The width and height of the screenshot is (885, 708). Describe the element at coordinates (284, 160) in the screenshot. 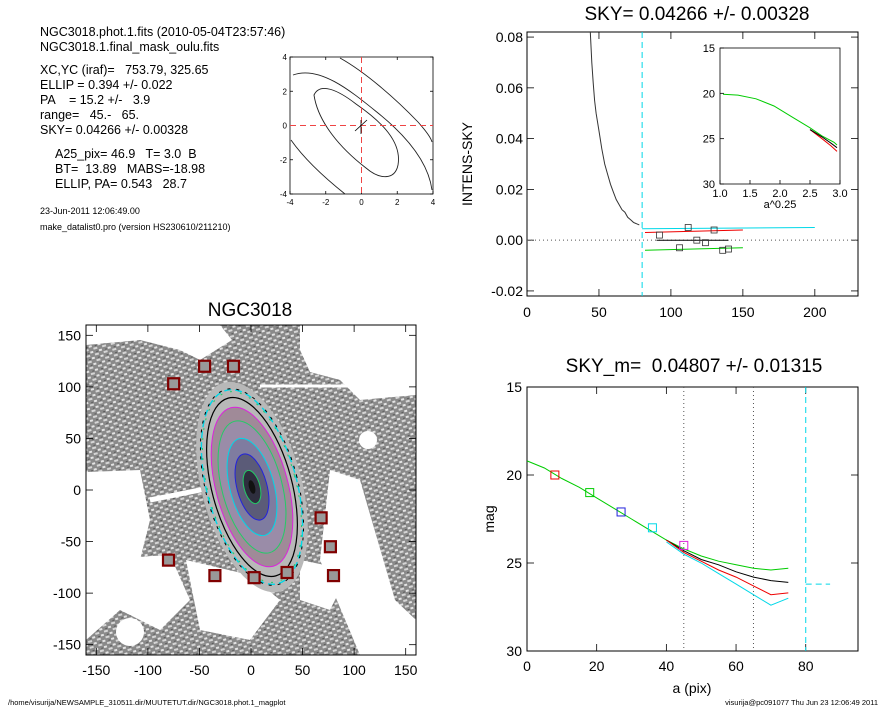

I see `y-tick-label: -2` at that location.